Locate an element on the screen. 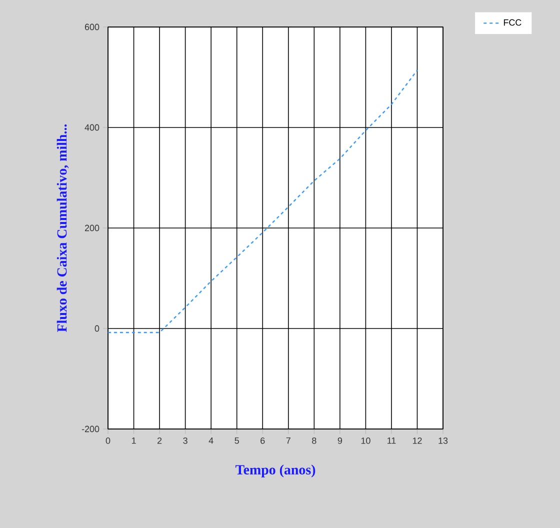  x-tick-label: 9 is located at coordinates (340, 441).